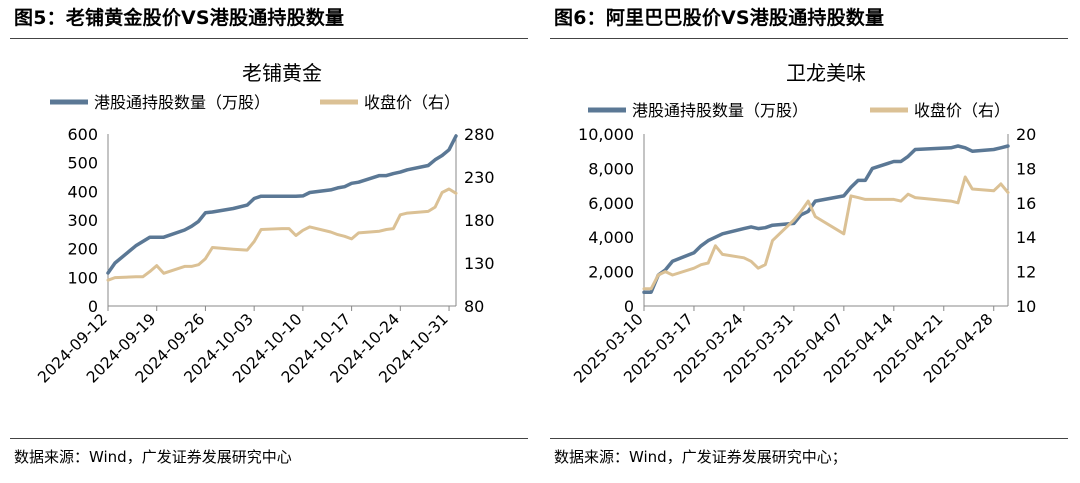  Describe the element at coordinates (719, 18) in the screenshot. I see `figure-caption: 图6：阿里巴巴股价VS港股通持股数量` at that location.